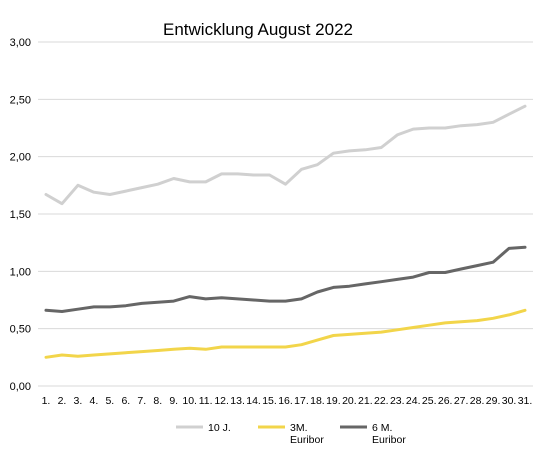 This screenshot has height=449, width=545. What do you see at coordinates (477, 401) in the screenshot?
I see `x-tick-label: 28.` at bounding box center [477, 401].